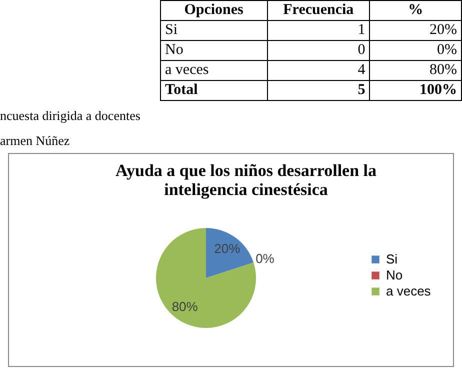 The height and width of the screenshot is (371, 462). I want to click on chart-title: Ayuda a que los niños desarrollen la inteligencia cinestésica, so click(246, 180).